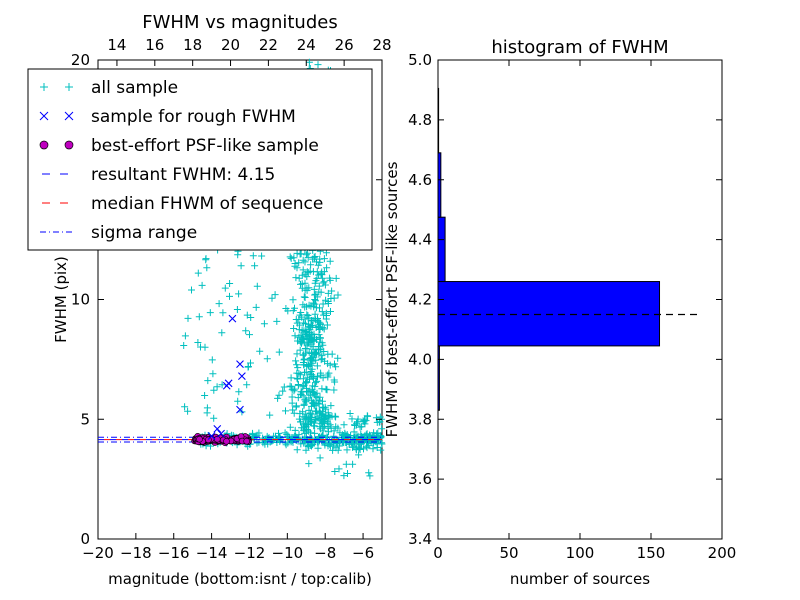 This screenshot has width=800, height=600. What do you see at coordinates (306, 45) in the screenshot?
I see `top-x-tick-label: 24` at bounding box center [306, 45].